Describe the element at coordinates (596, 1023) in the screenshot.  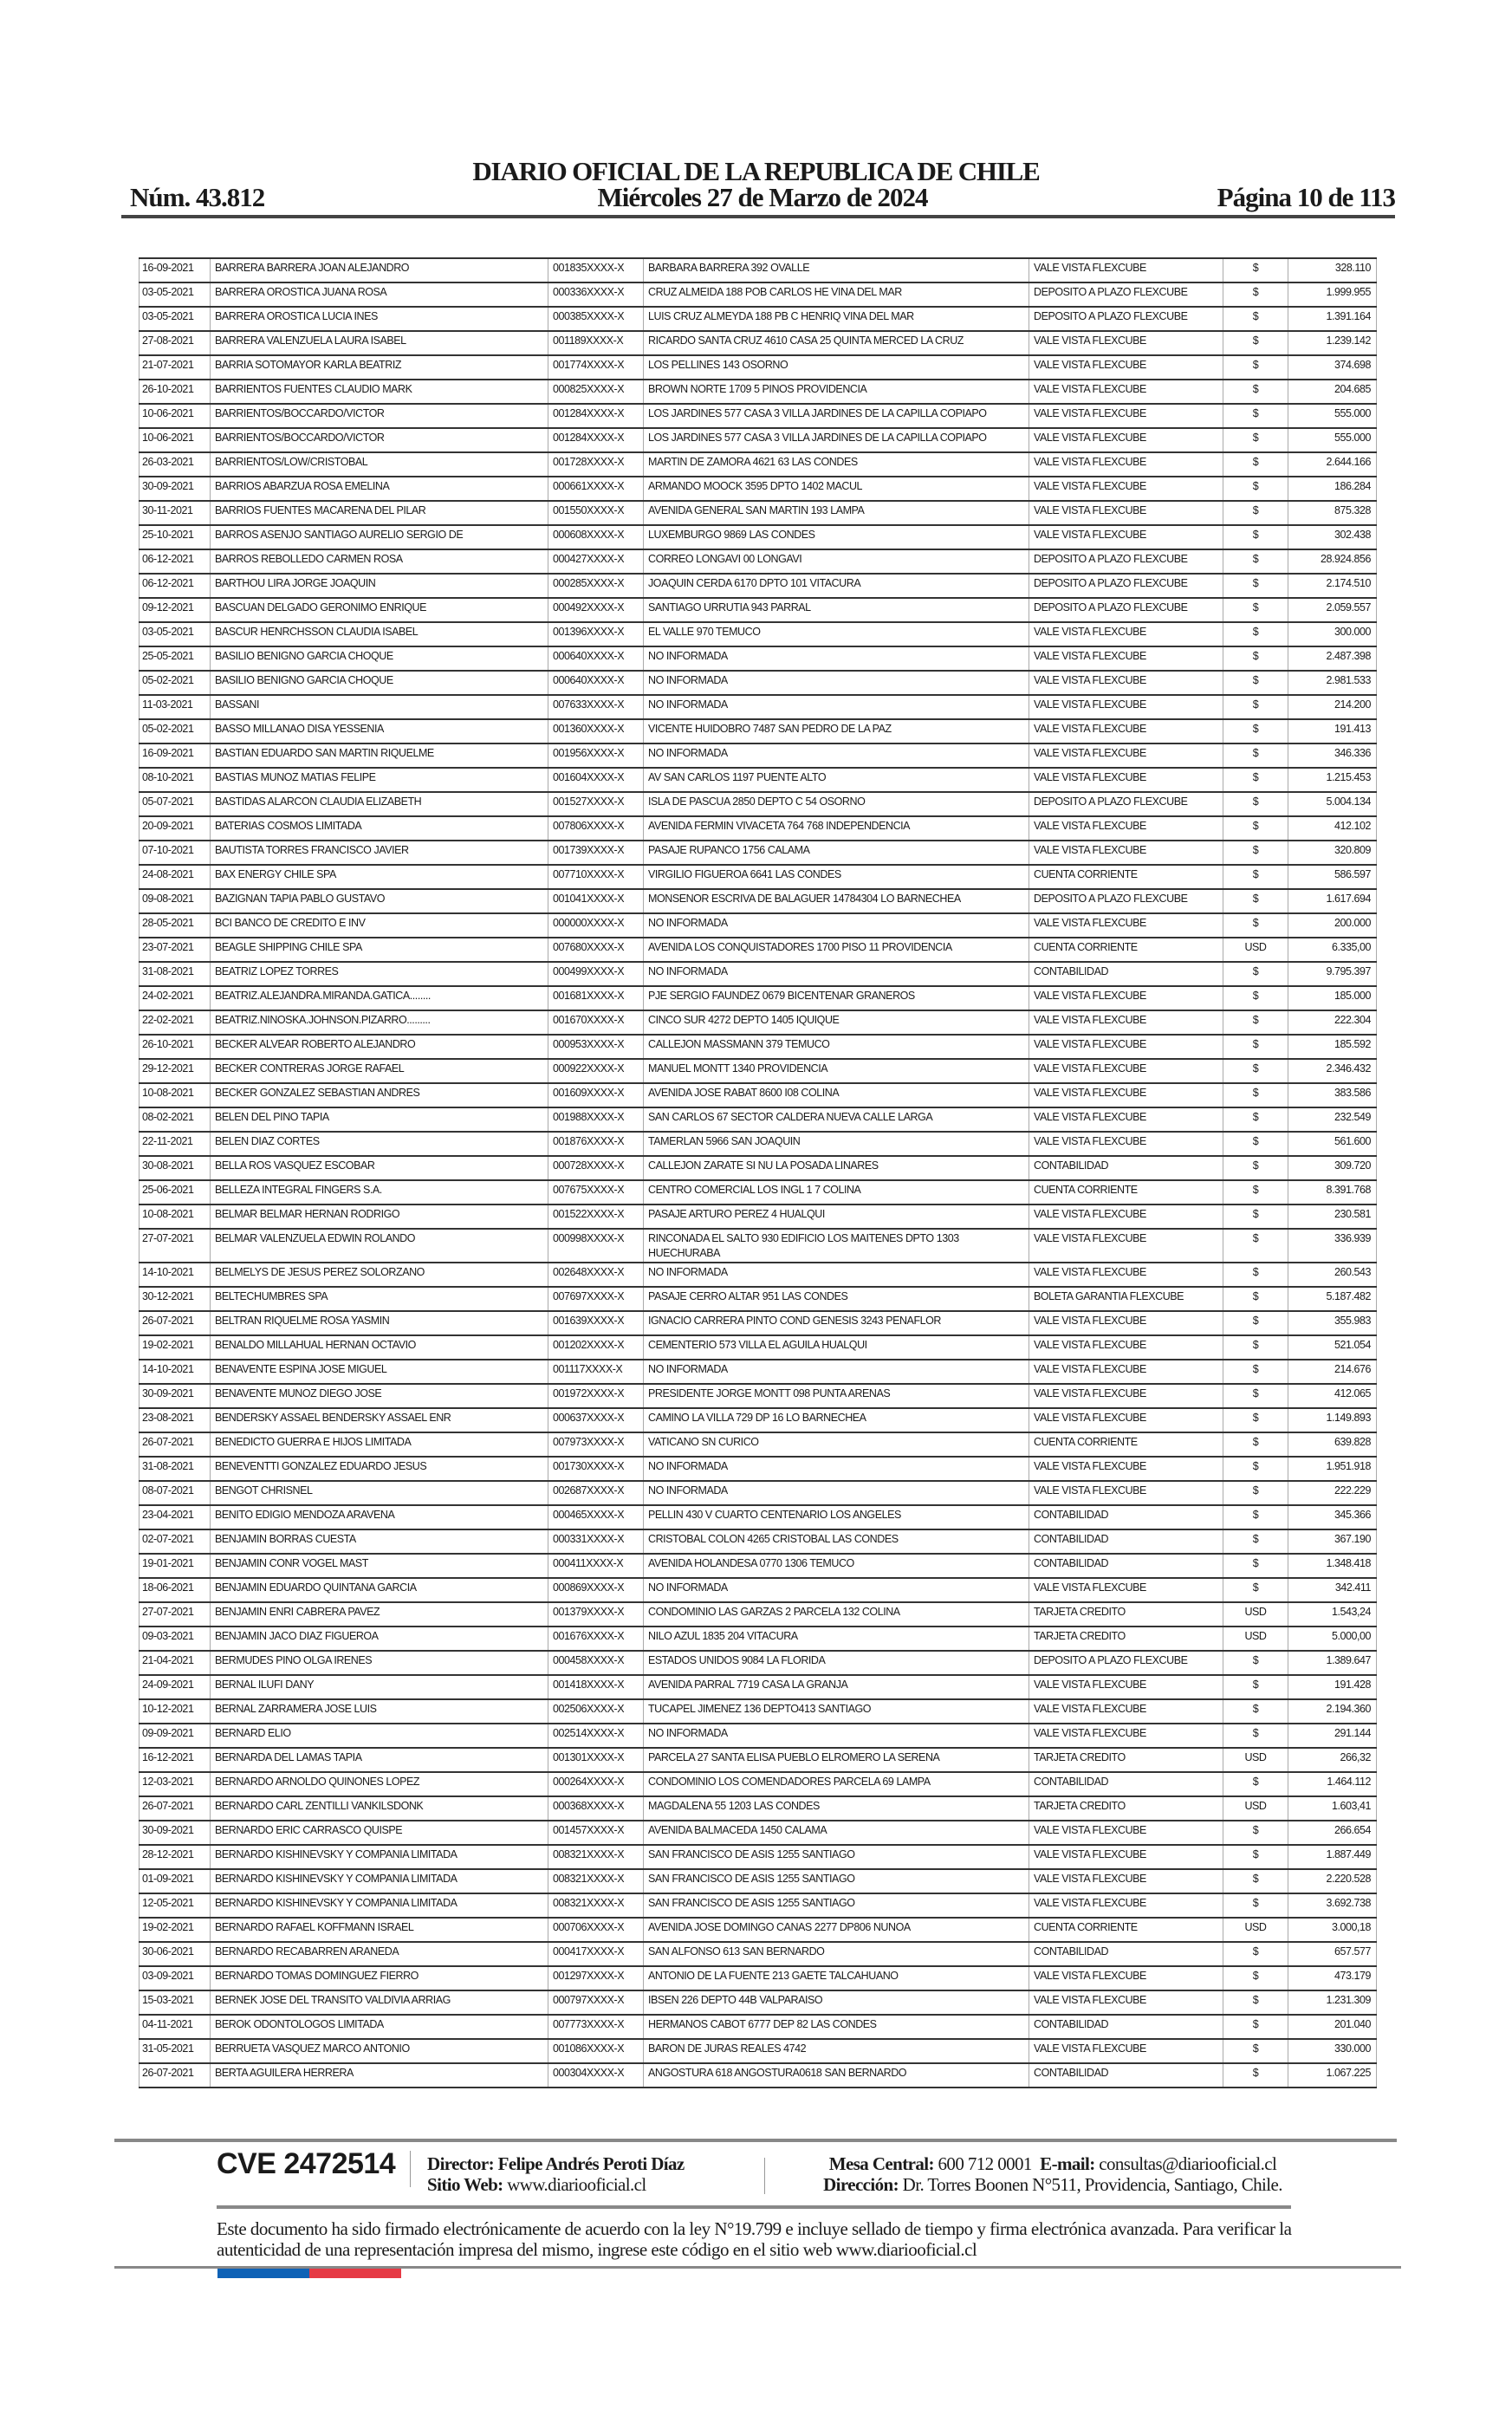
I see `cell-rut: 001670XXXX-X` at that location.